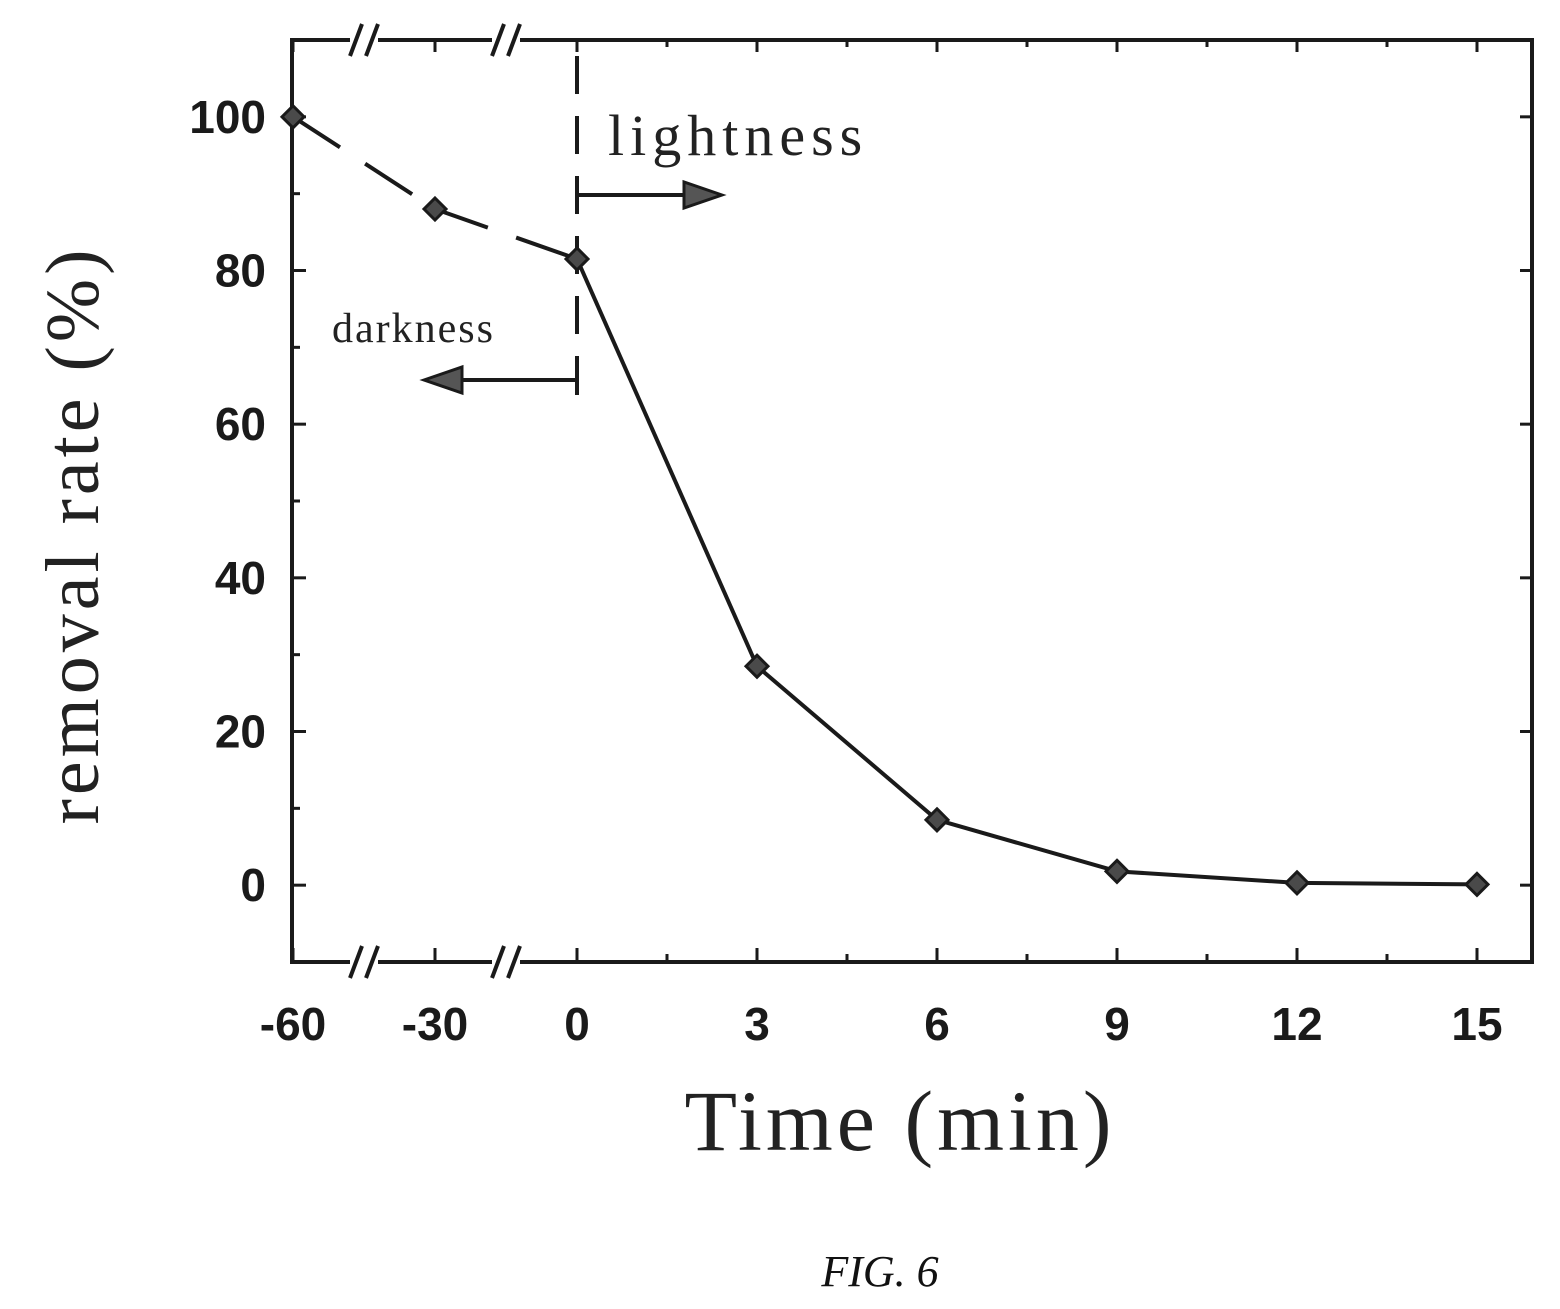 The height and width of the screenshot is (1309, 1560). What do you see at coordinates (227, 117) in the screenshot?
I see `y-tick-label: 100` at bounding box center [227, 117].